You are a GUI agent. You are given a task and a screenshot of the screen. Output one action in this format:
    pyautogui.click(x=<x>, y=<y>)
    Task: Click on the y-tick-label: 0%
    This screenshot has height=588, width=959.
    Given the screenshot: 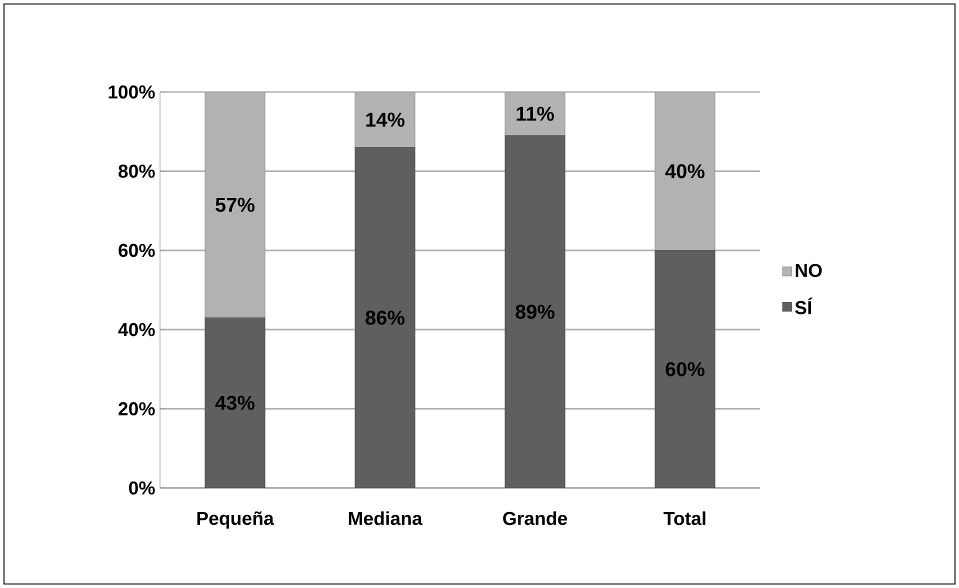 What is the action you would take?
    pyautogui.click(x=142, y=488)
    